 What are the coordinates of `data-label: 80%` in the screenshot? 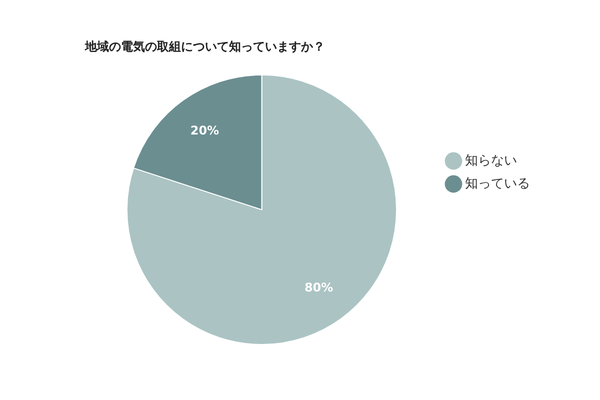 It's located at (319, 287).